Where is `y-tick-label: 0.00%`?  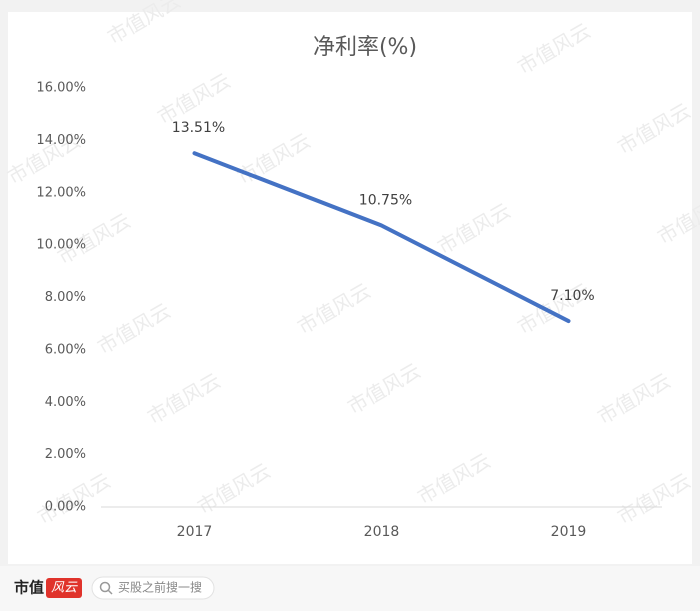
y-tick-label: 0.00% is located at coordinates (65, 507).